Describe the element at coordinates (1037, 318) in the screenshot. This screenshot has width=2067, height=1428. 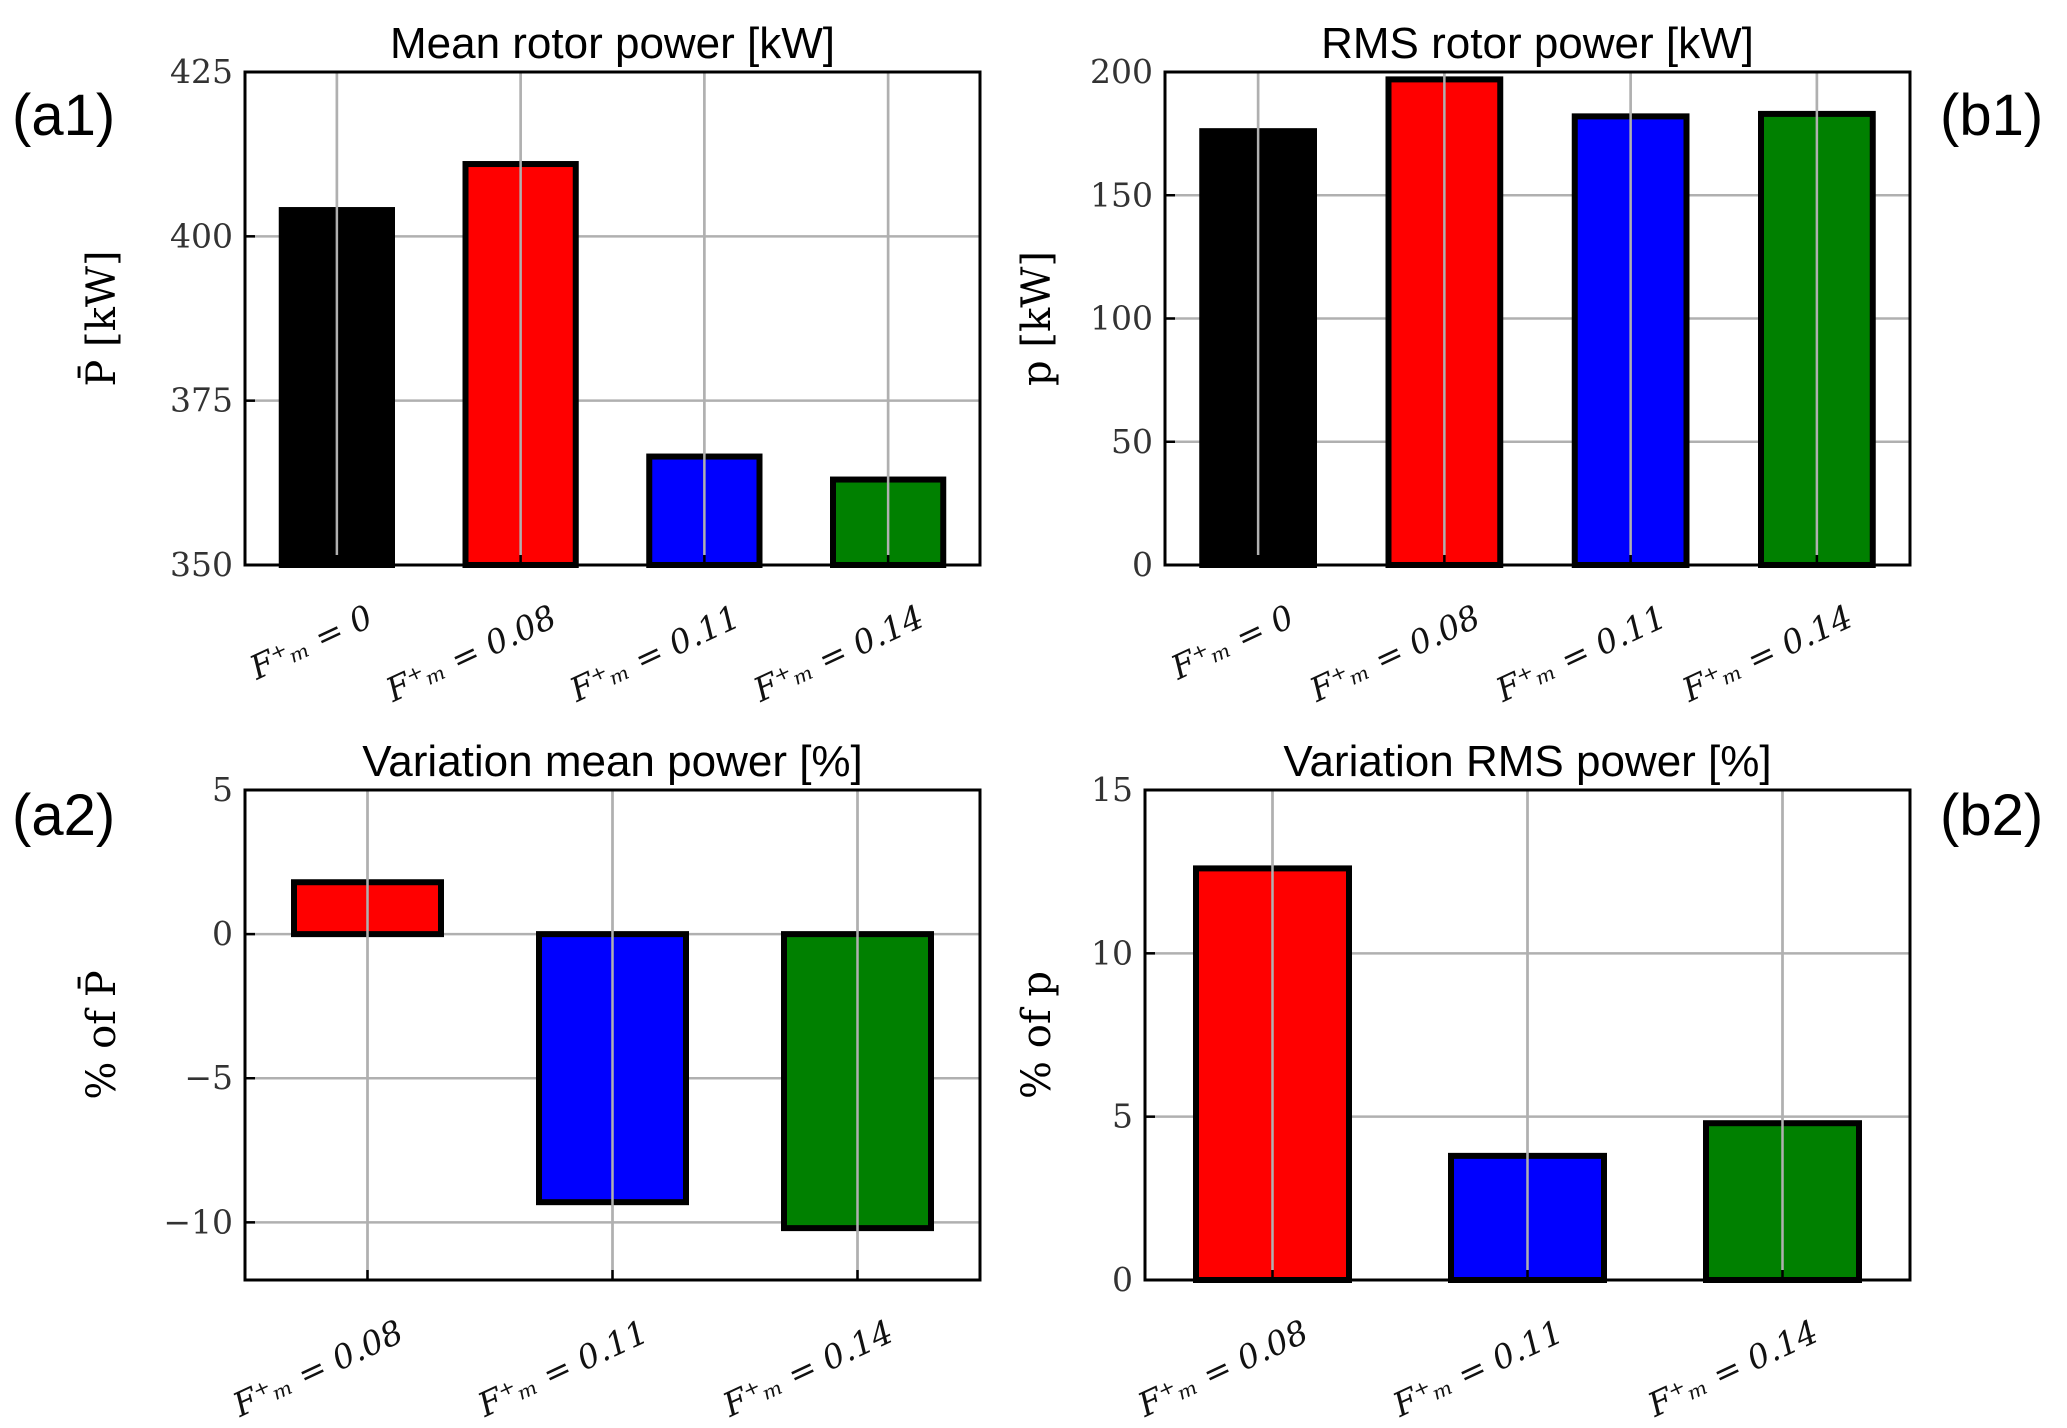
I see `y-axis-label: p [kW]` at that location.